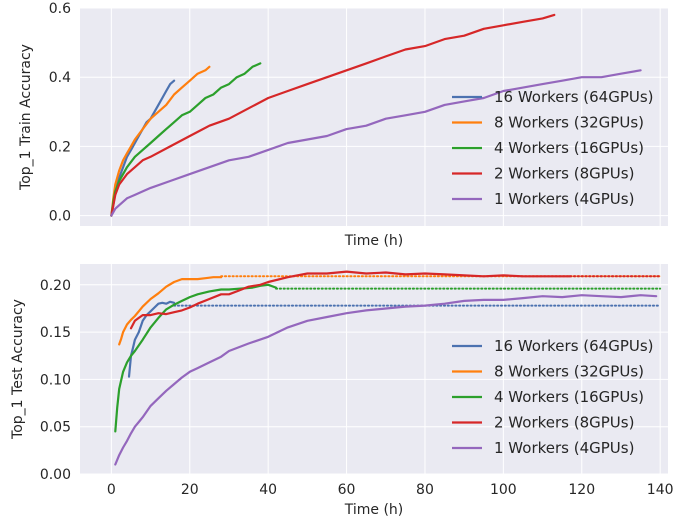 The width and height of the screenshot is (678, 519). What do you see at coordinates (111, 490) in the screenshot?
I see `x-tick-label: 0` at bounding box center [111, 490].